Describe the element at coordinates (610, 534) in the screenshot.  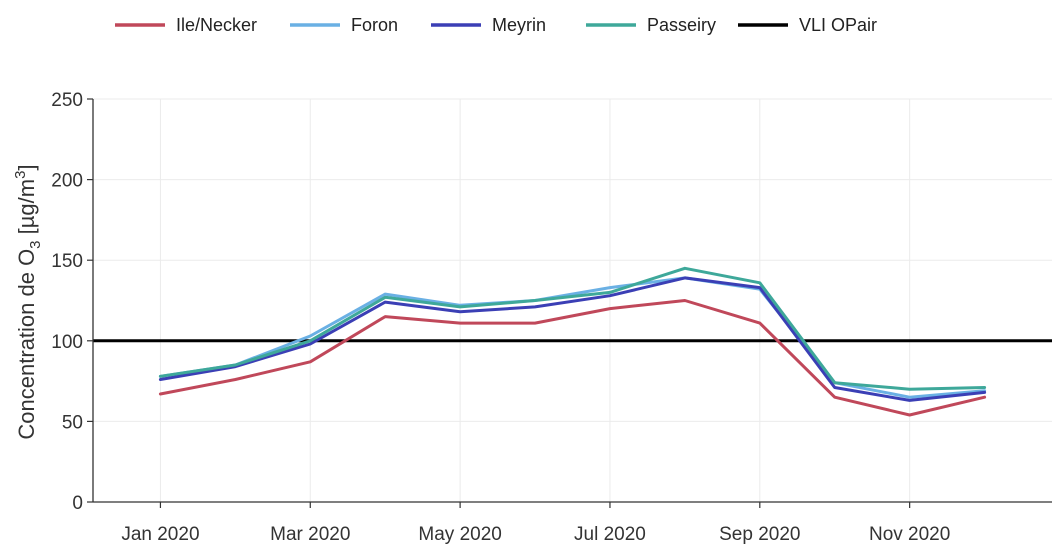
I see `x-tick-label: Jul 2020` at that location.